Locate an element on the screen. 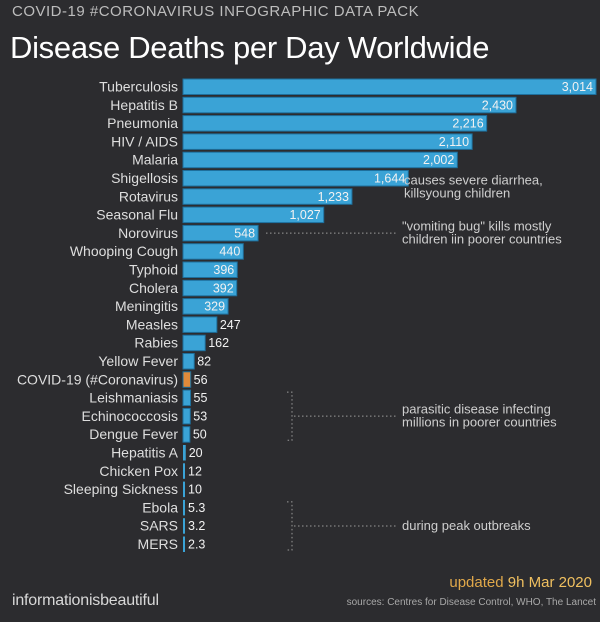 This screenshot has height=622, width=600. annotation-text: children iin poorer countries is located at coordinates (482, 239).